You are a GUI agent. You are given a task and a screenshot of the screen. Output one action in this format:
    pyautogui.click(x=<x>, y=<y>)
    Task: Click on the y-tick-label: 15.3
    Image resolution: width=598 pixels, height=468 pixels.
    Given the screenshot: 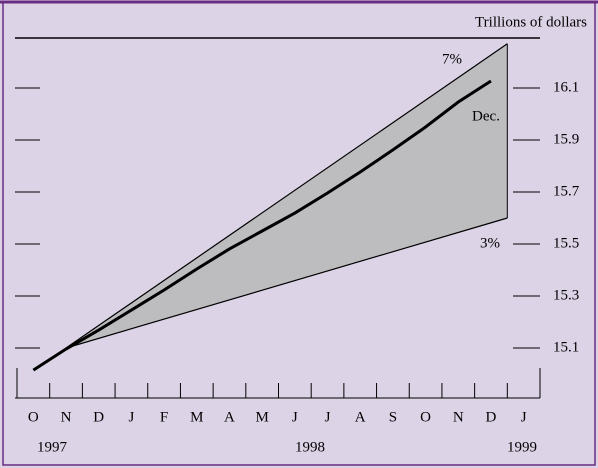 What is the action you would take?
    pyautogui.click(x=566, y=295)
    